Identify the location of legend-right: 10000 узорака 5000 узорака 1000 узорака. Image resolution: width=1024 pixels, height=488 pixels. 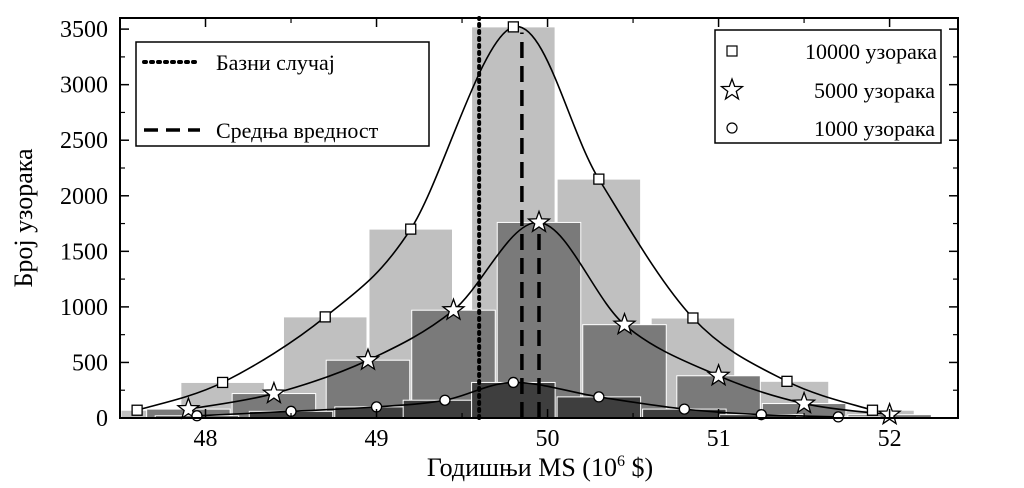
(828, 86).